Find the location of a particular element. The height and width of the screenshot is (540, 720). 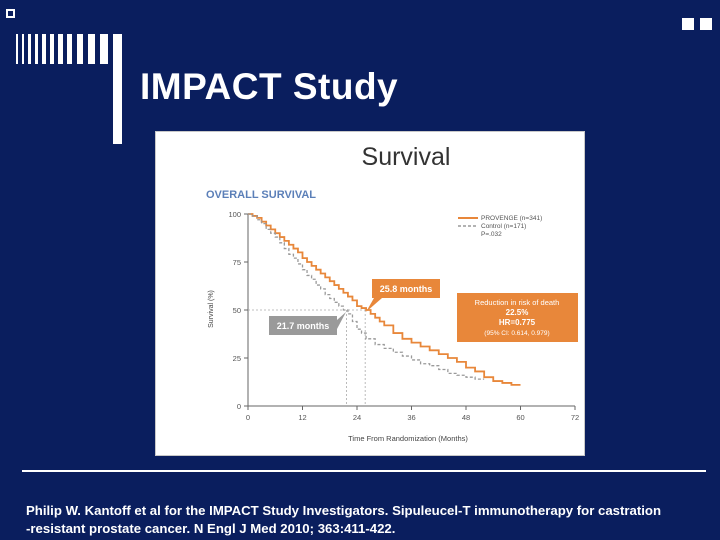

y-tick-label: 100 is located at coordinates (234, 214).